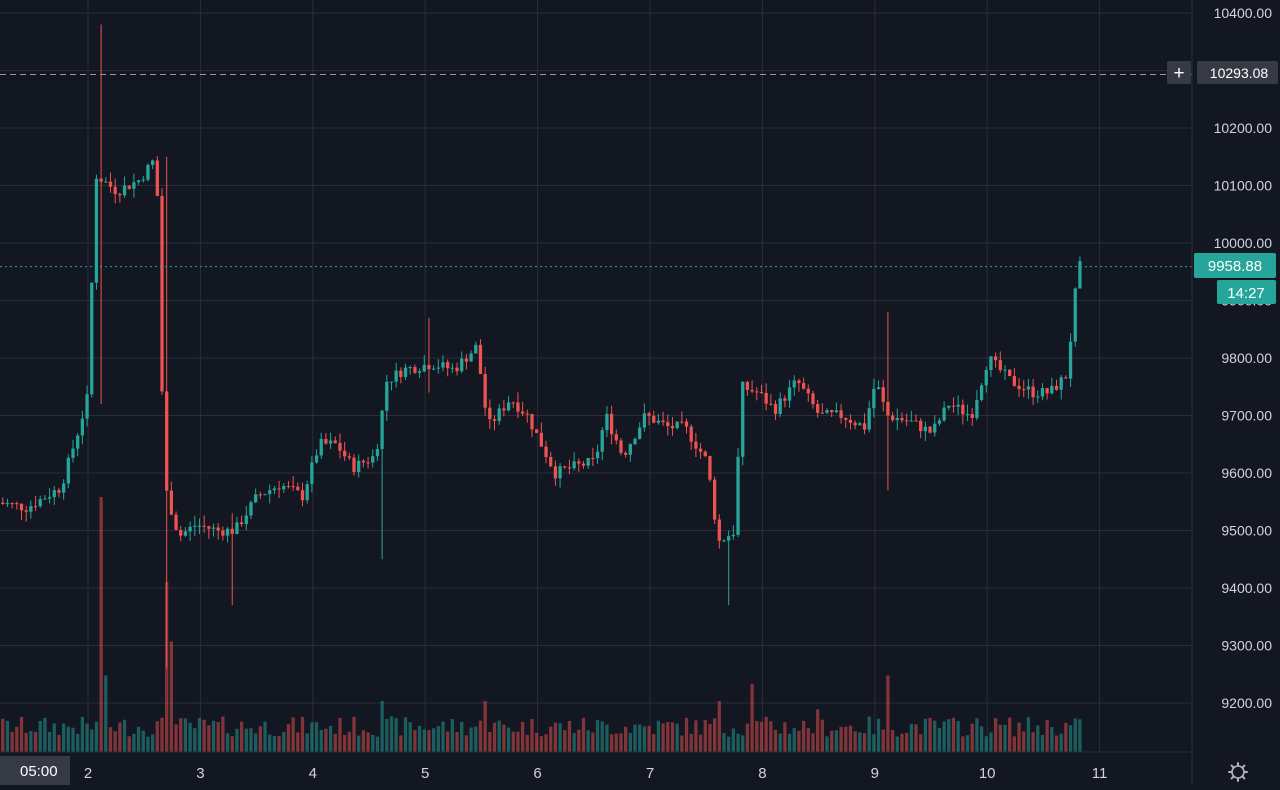 The width and height of the screenshot is (1280, 790). What do you see at coordinates (1246, 588) in the screenshot?
I see `price-tick-label: 9400.00` at bounding box center [1246, 588].